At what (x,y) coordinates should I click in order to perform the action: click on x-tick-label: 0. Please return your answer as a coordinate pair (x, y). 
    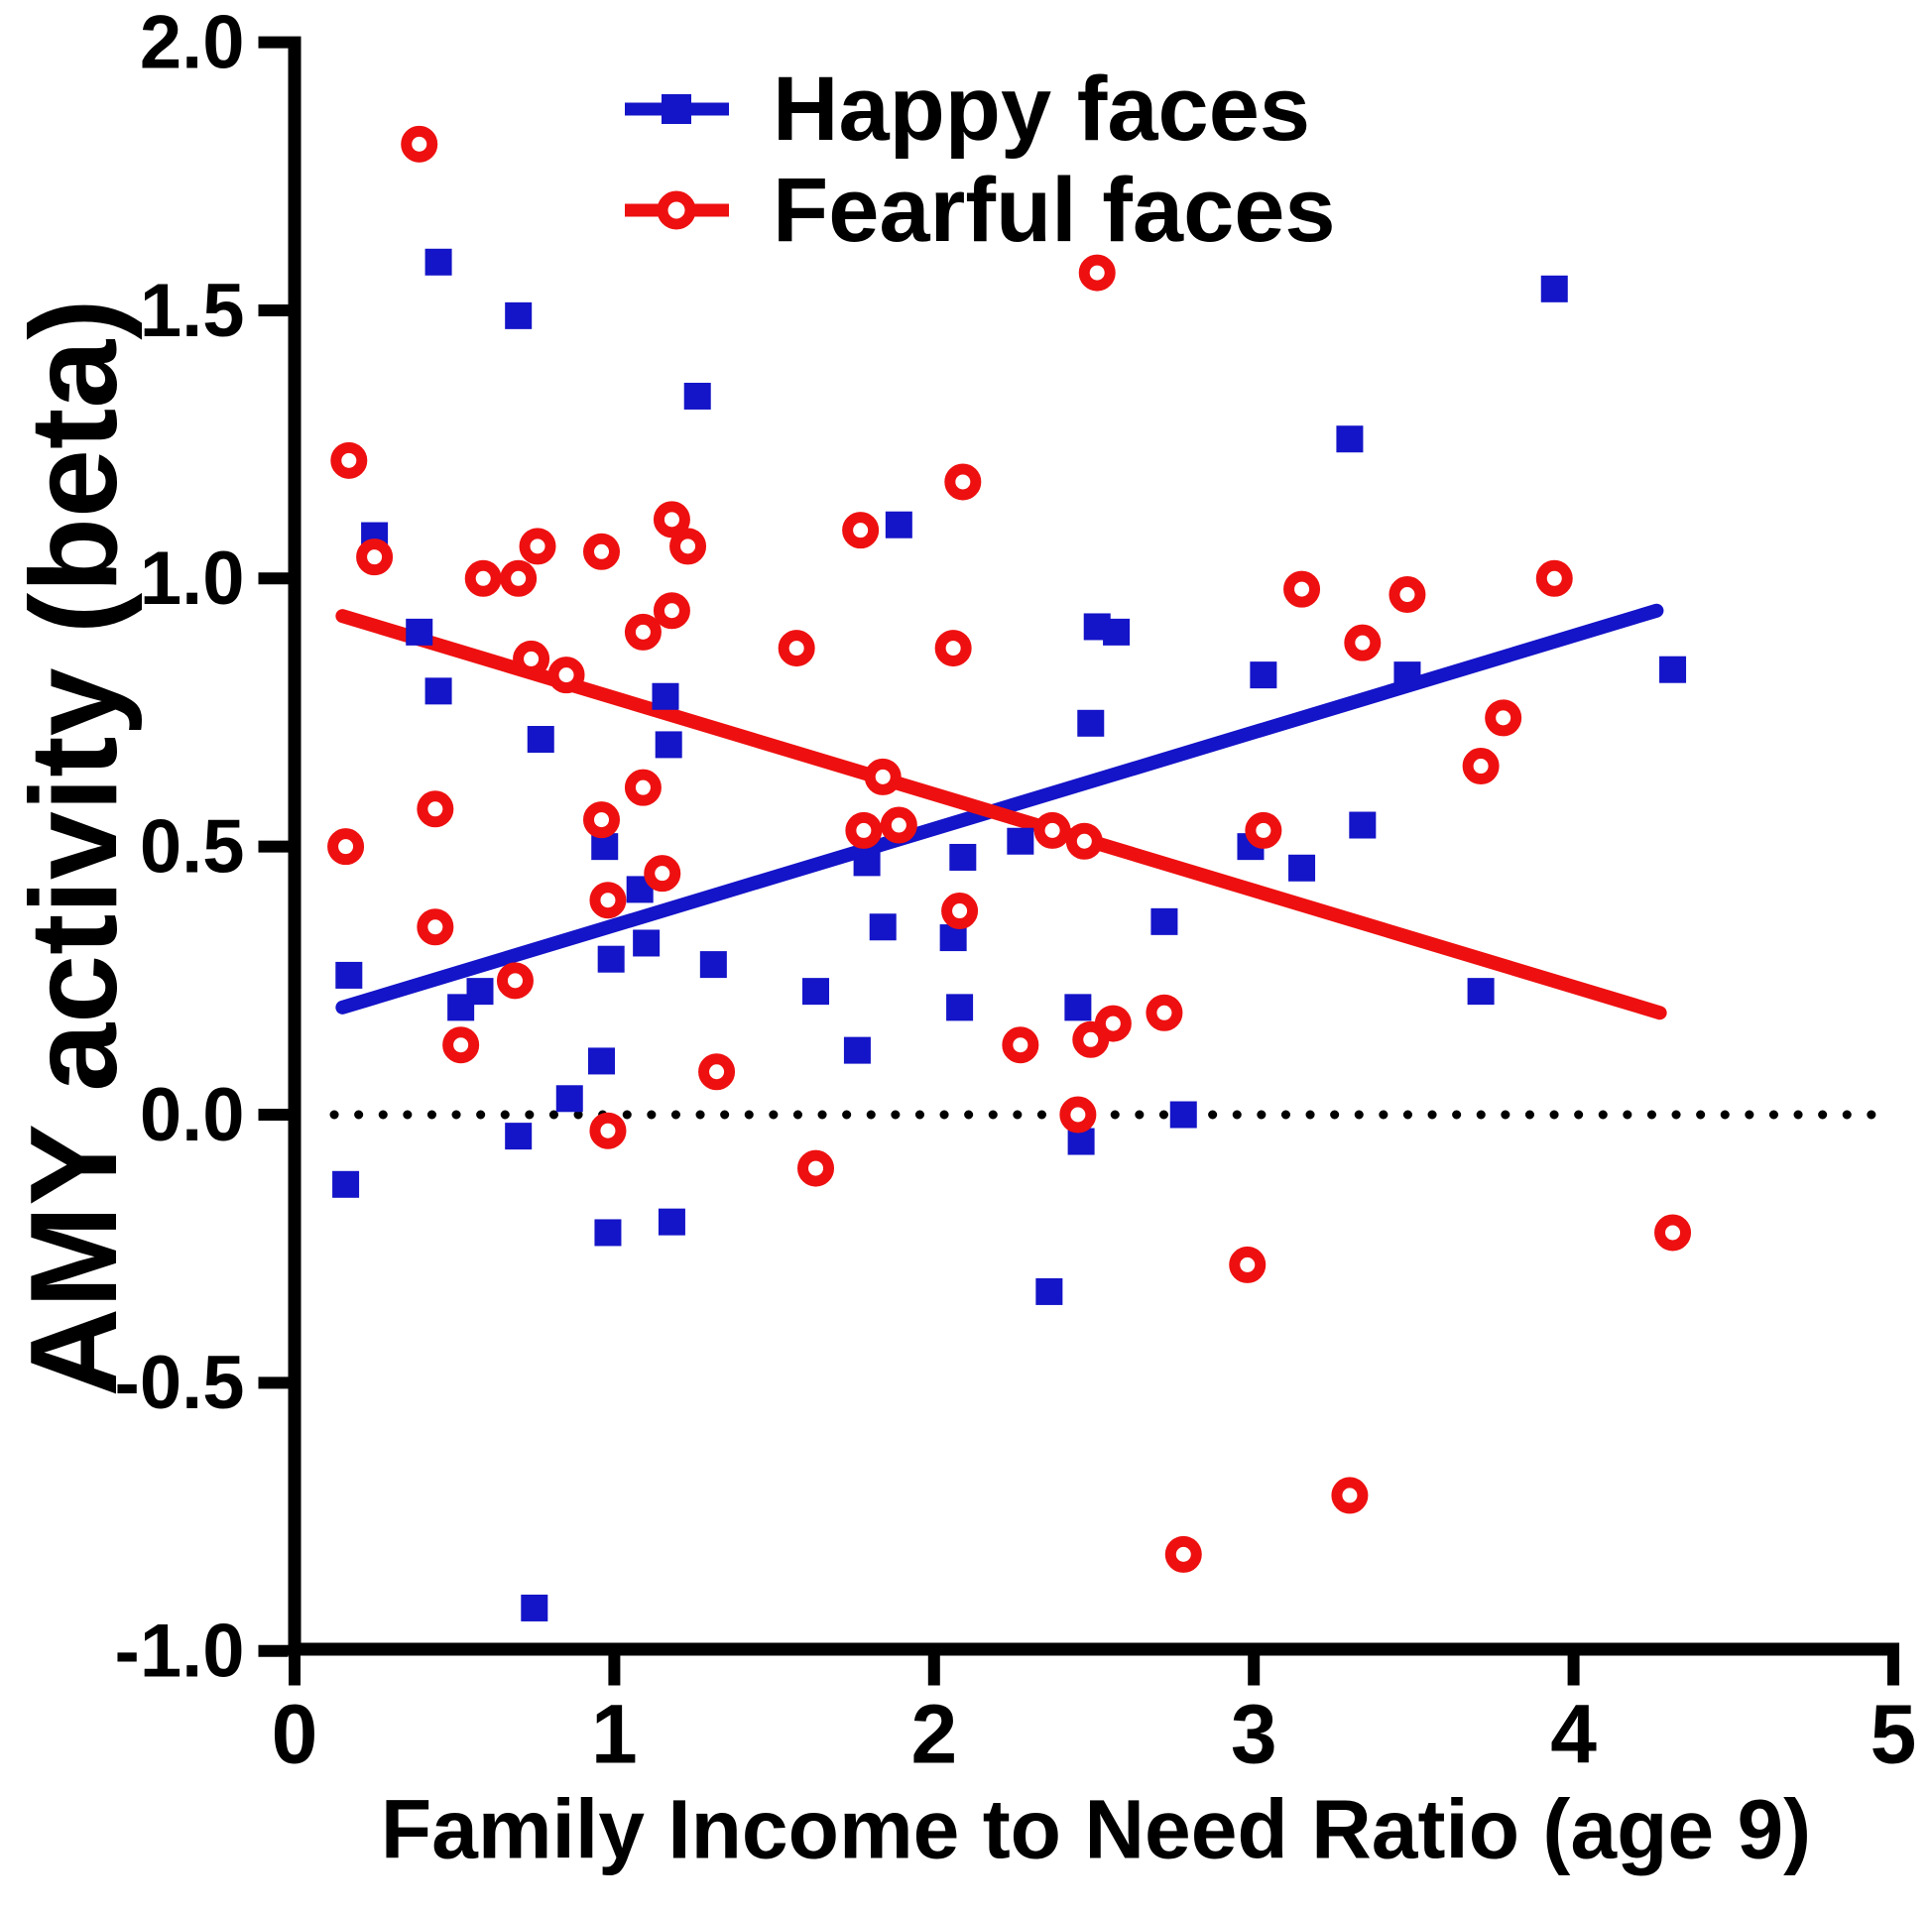
    Looking at the image, I should click on (295, 1734).